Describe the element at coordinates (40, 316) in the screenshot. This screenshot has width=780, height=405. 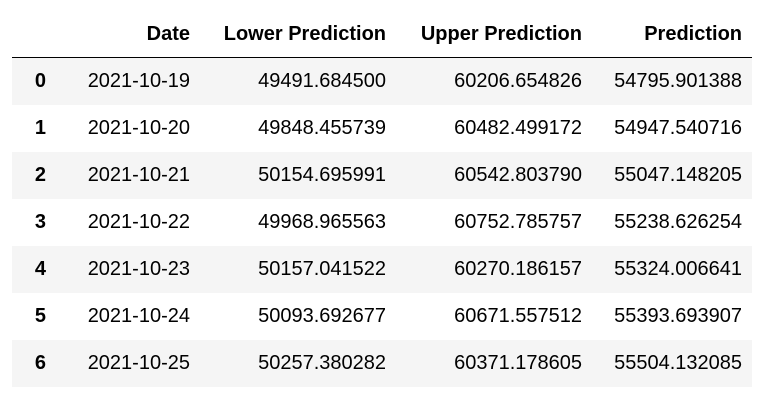
I see `row-index: 5` at that location.